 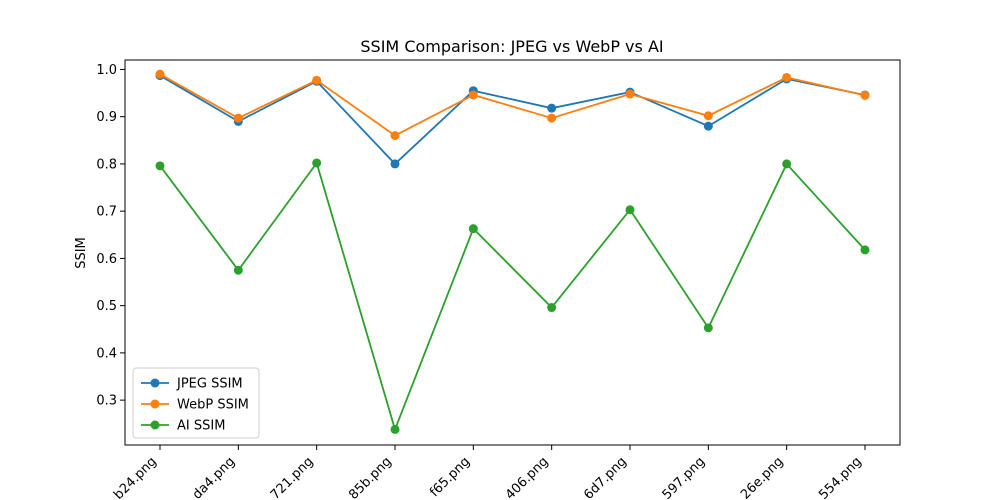 I want to click on y-tick-label: 0.5, so click(x=106, y=306).